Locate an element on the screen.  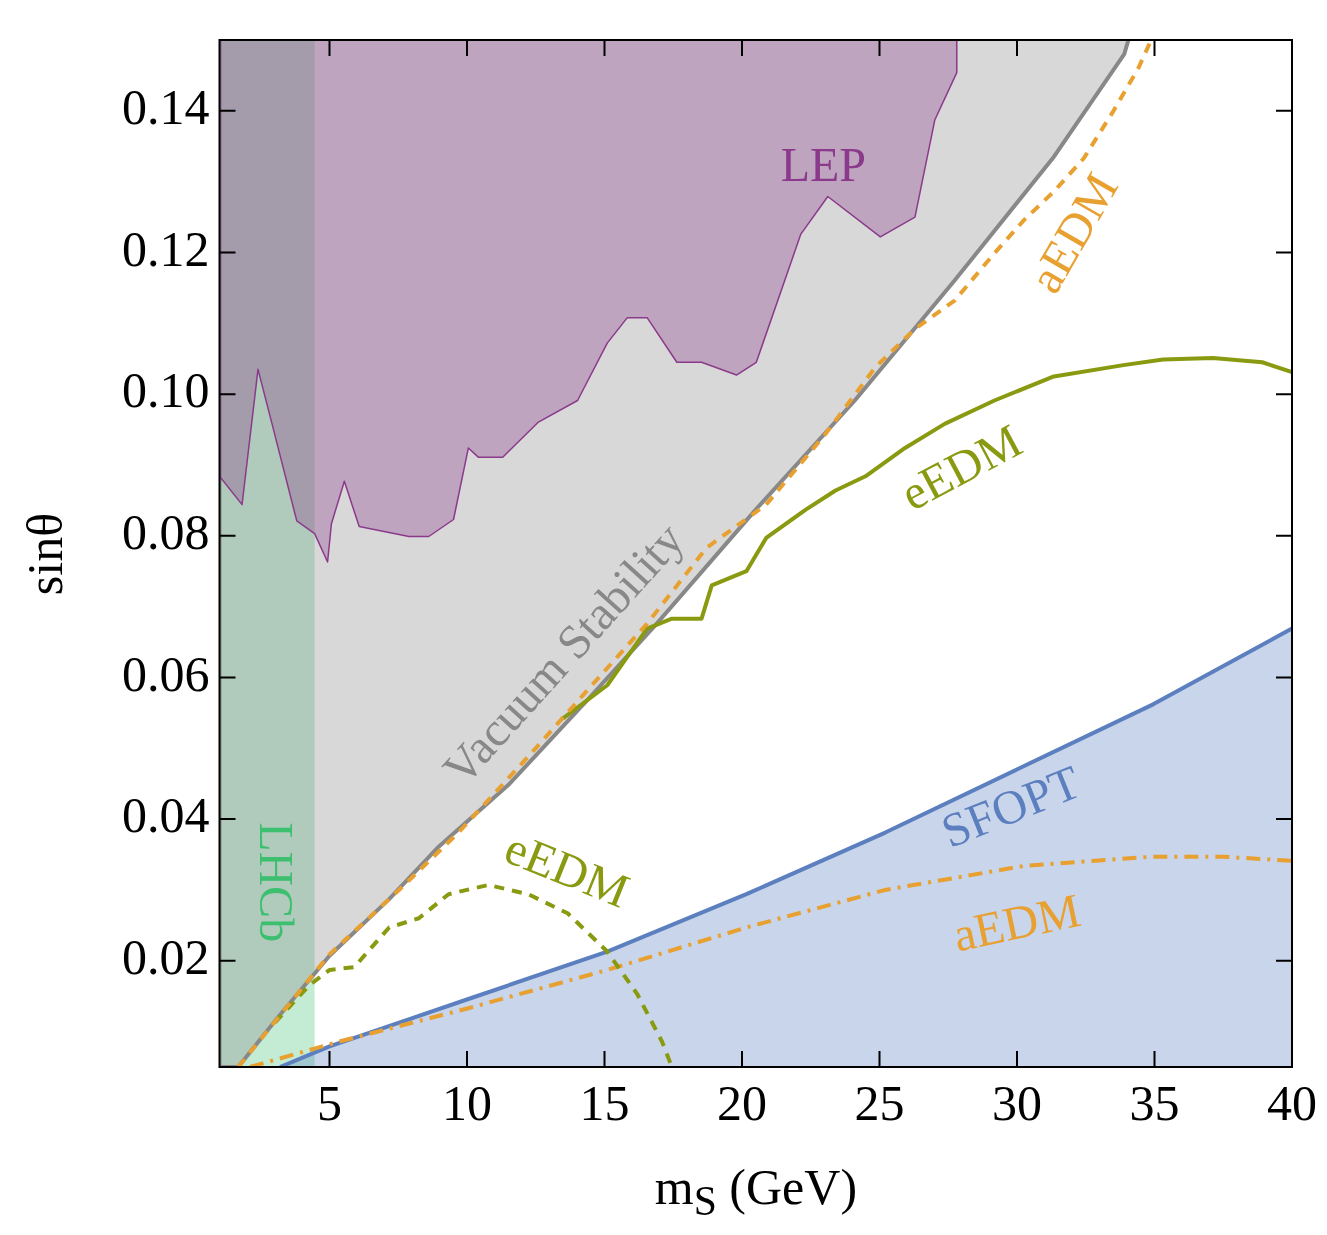
y-tick-label: 0.12 is located at coordinates (166, 248).